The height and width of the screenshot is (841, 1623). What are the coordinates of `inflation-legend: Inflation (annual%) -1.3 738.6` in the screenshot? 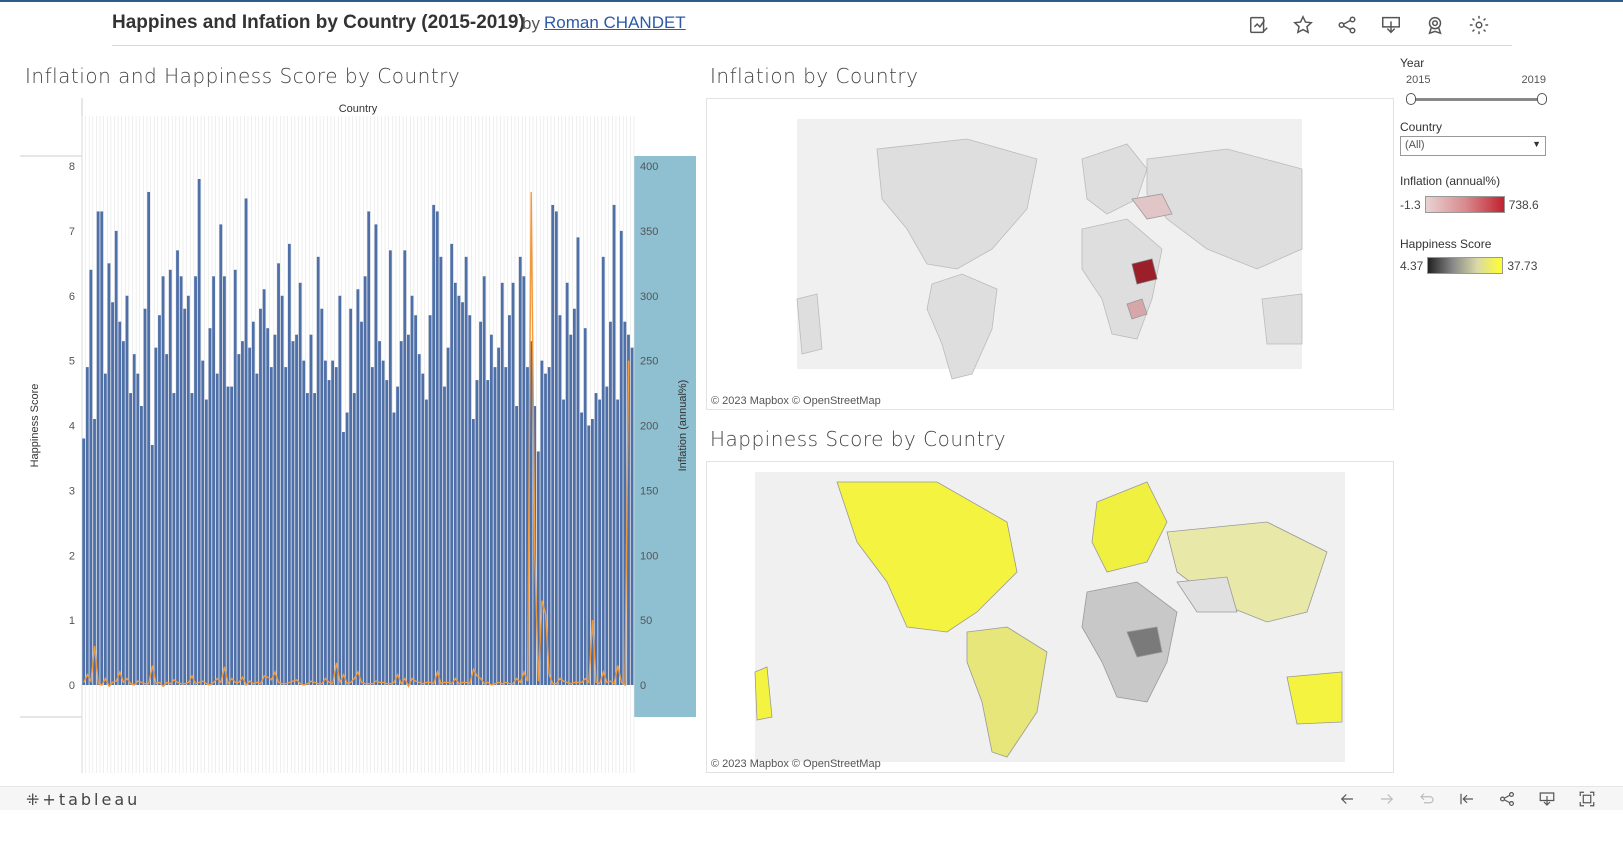 It's located at (1480, 193).